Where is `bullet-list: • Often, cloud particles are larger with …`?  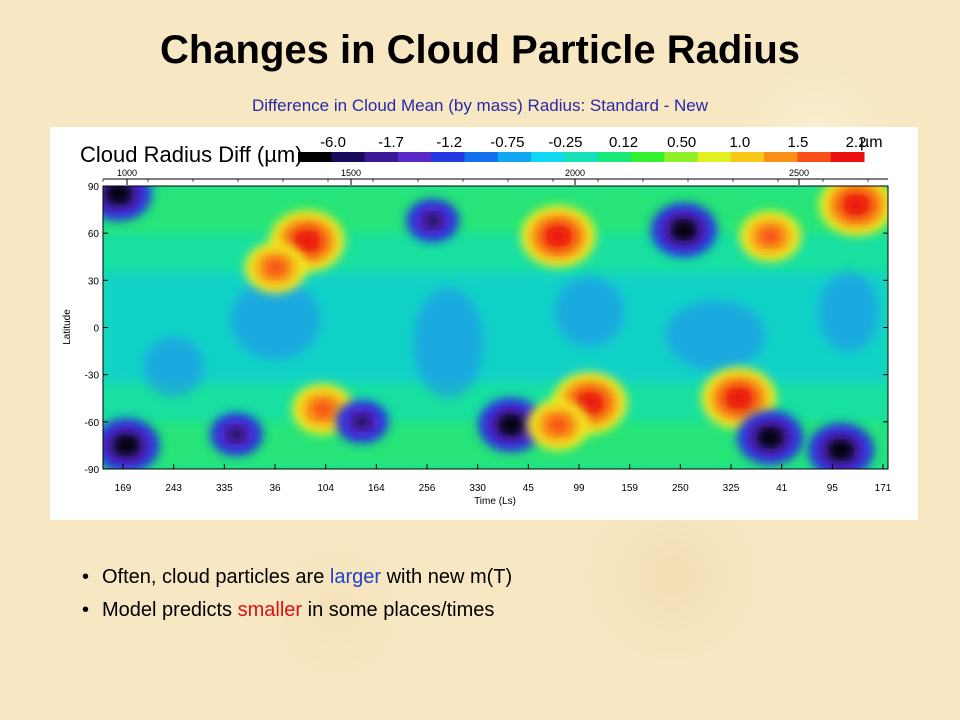
bullet-list: • Often, cloud particles are larger with … is located at coordinates (297, 599).